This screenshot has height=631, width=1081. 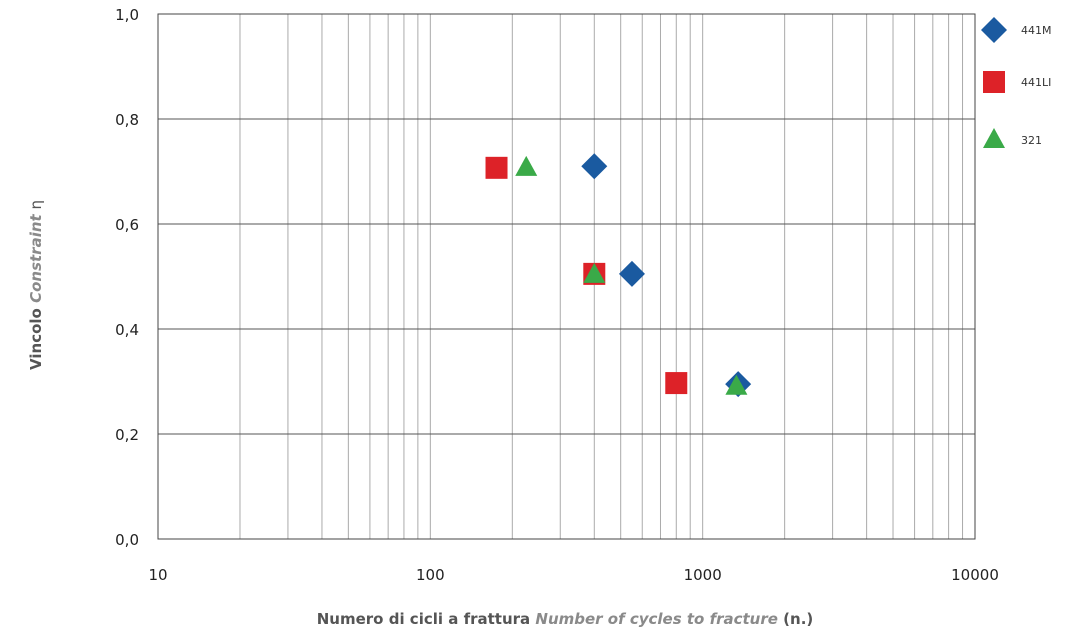 What do you see at coordinates (127, 330) in the screenshot?
I see `y-tick-label: 0,4` at bounding box center [127, 330].